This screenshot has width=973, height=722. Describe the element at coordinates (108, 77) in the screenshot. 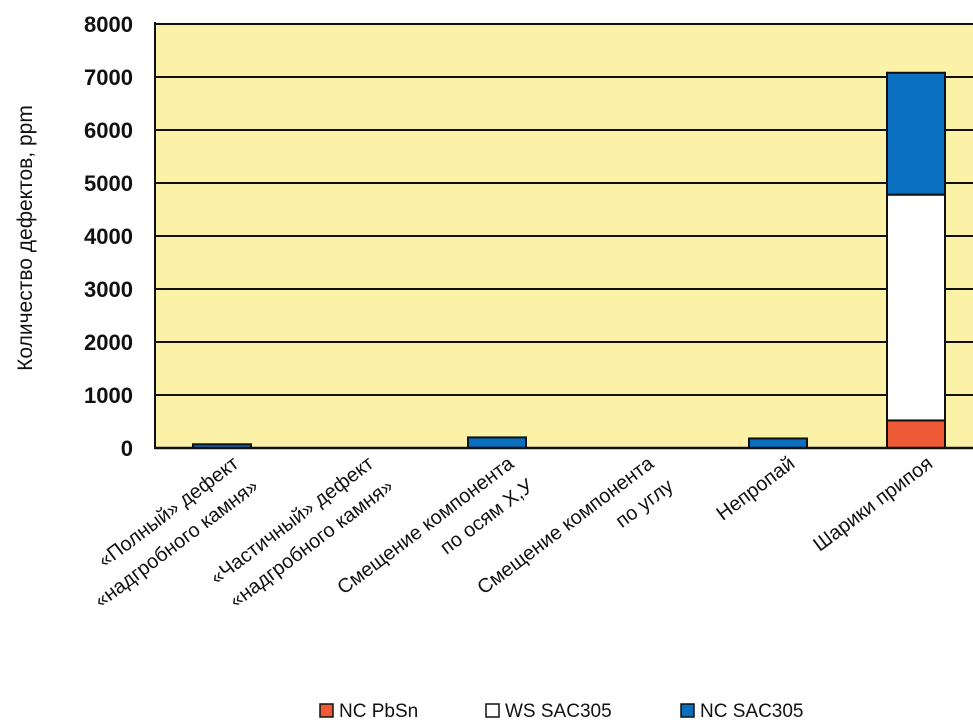

I see `y-tick-label: 7000` at that location.